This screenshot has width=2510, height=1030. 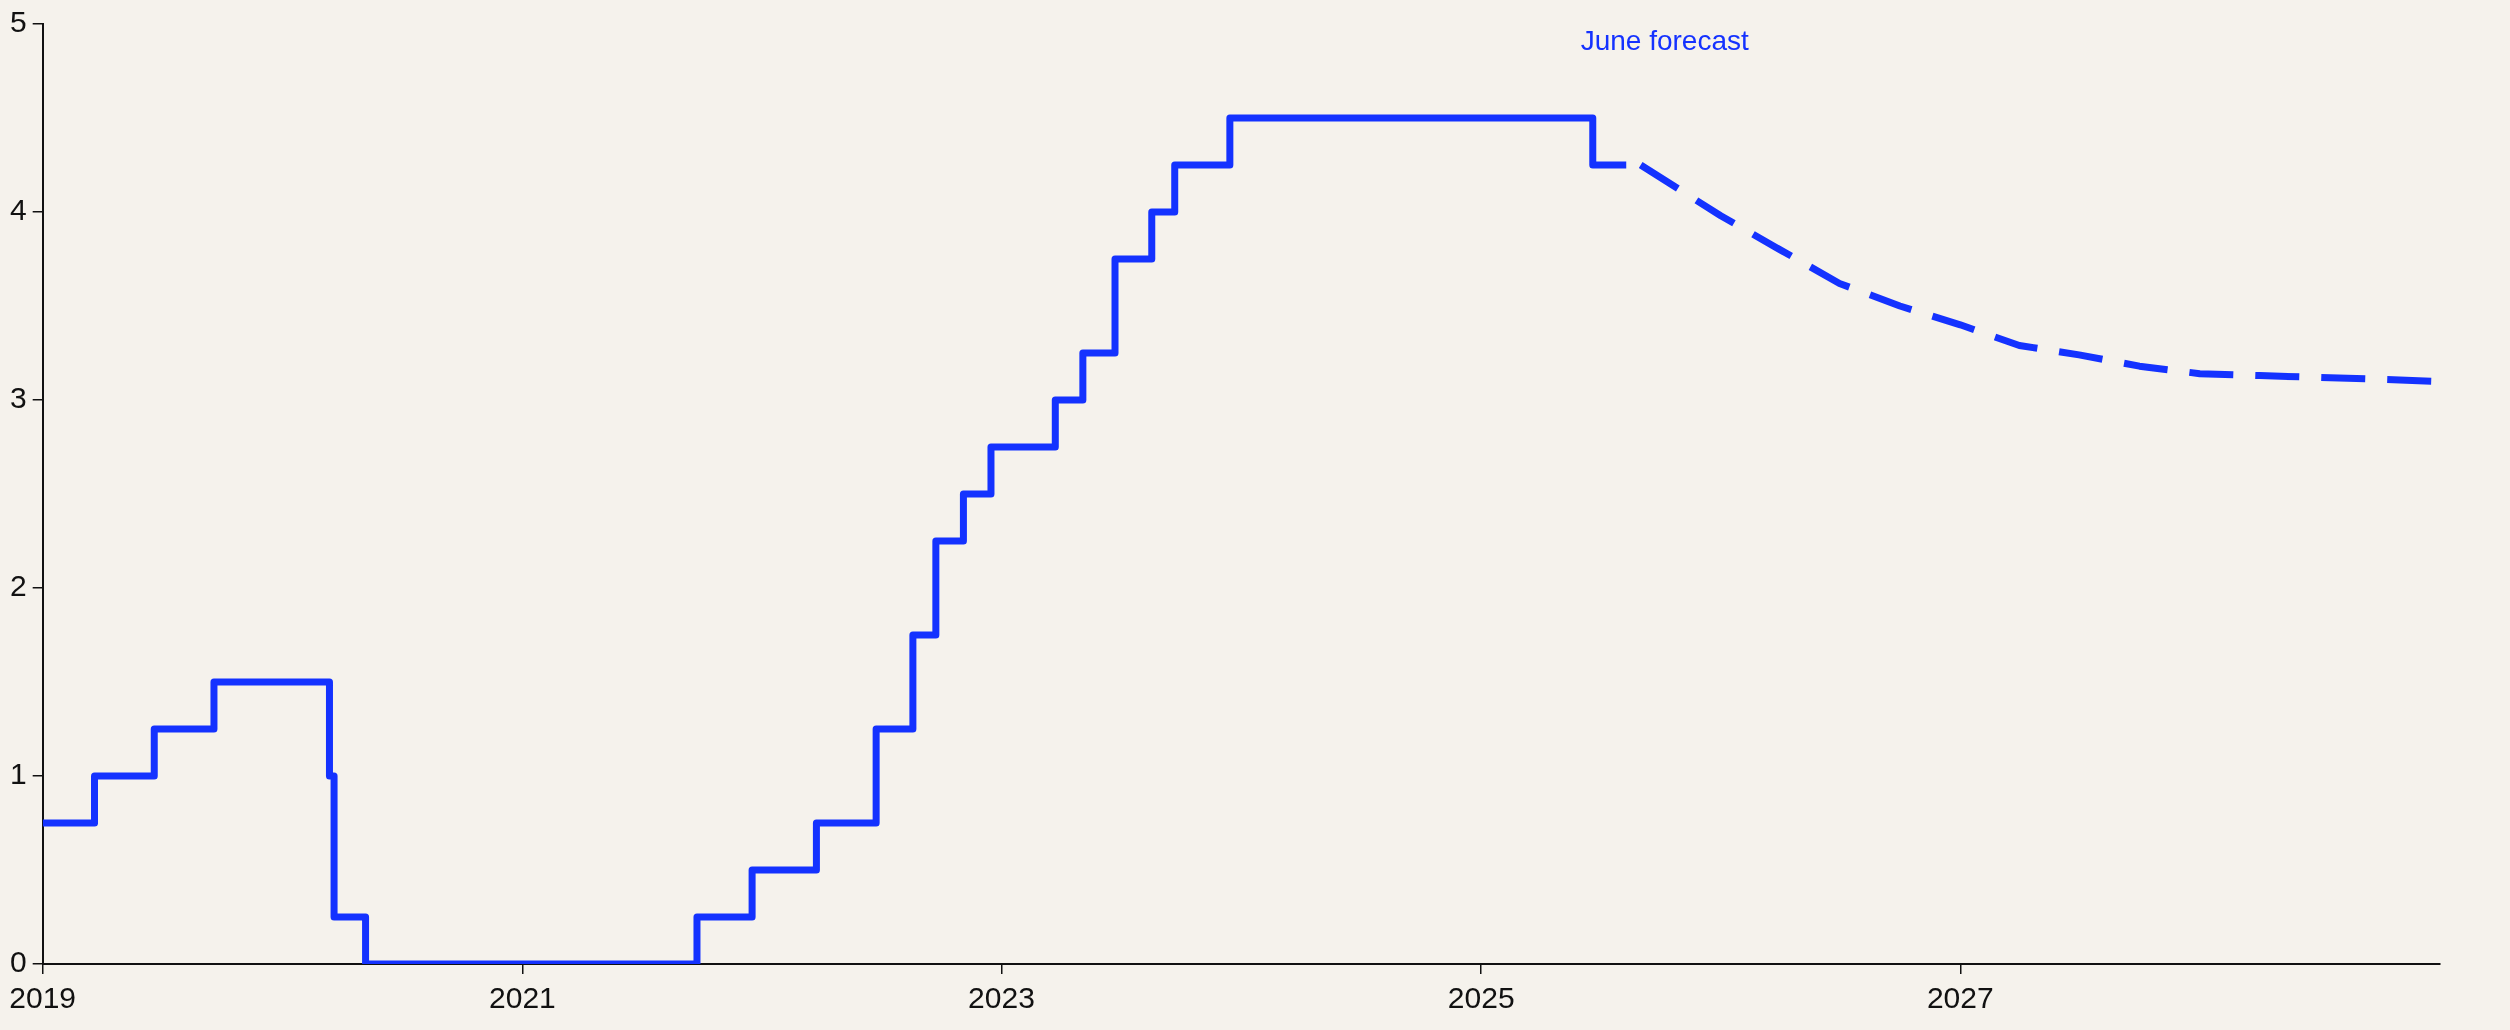 I want to click on y-tick-label: 2, so click(x=18, y=586).